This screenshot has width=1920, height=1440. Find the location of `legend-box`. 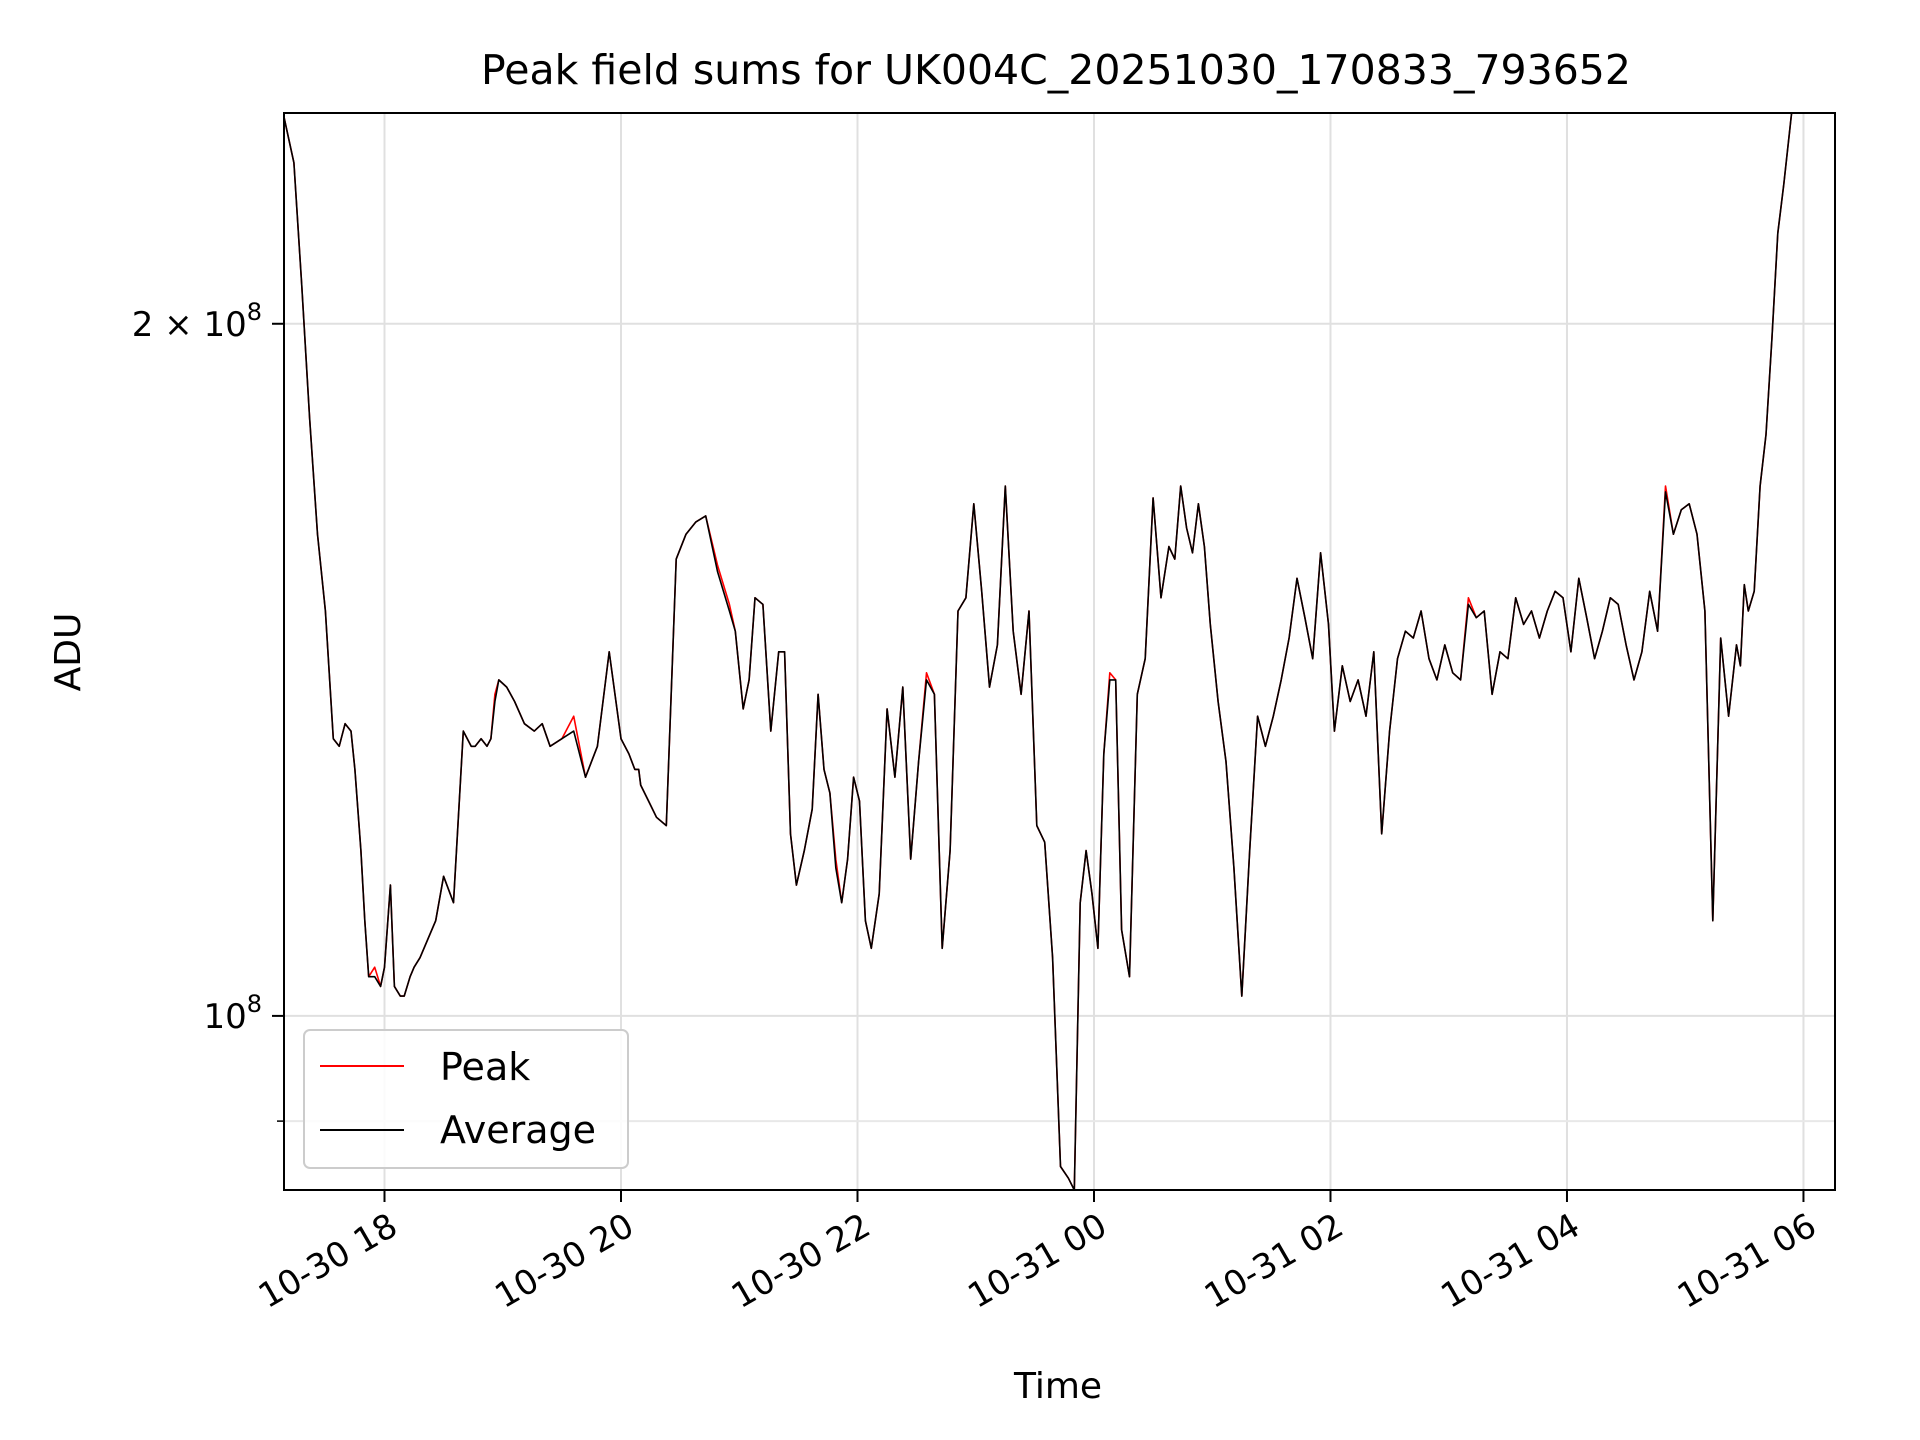

legend-box is located at coordinates (466, 1099).